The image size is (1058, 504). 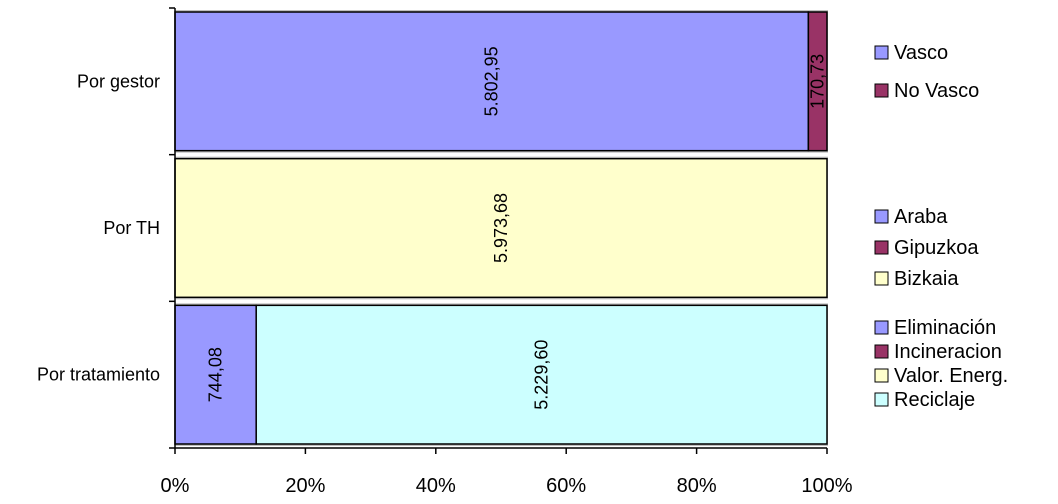 I want to click on legend-item-label: Valor. Energ., so click(x=951, y=376).